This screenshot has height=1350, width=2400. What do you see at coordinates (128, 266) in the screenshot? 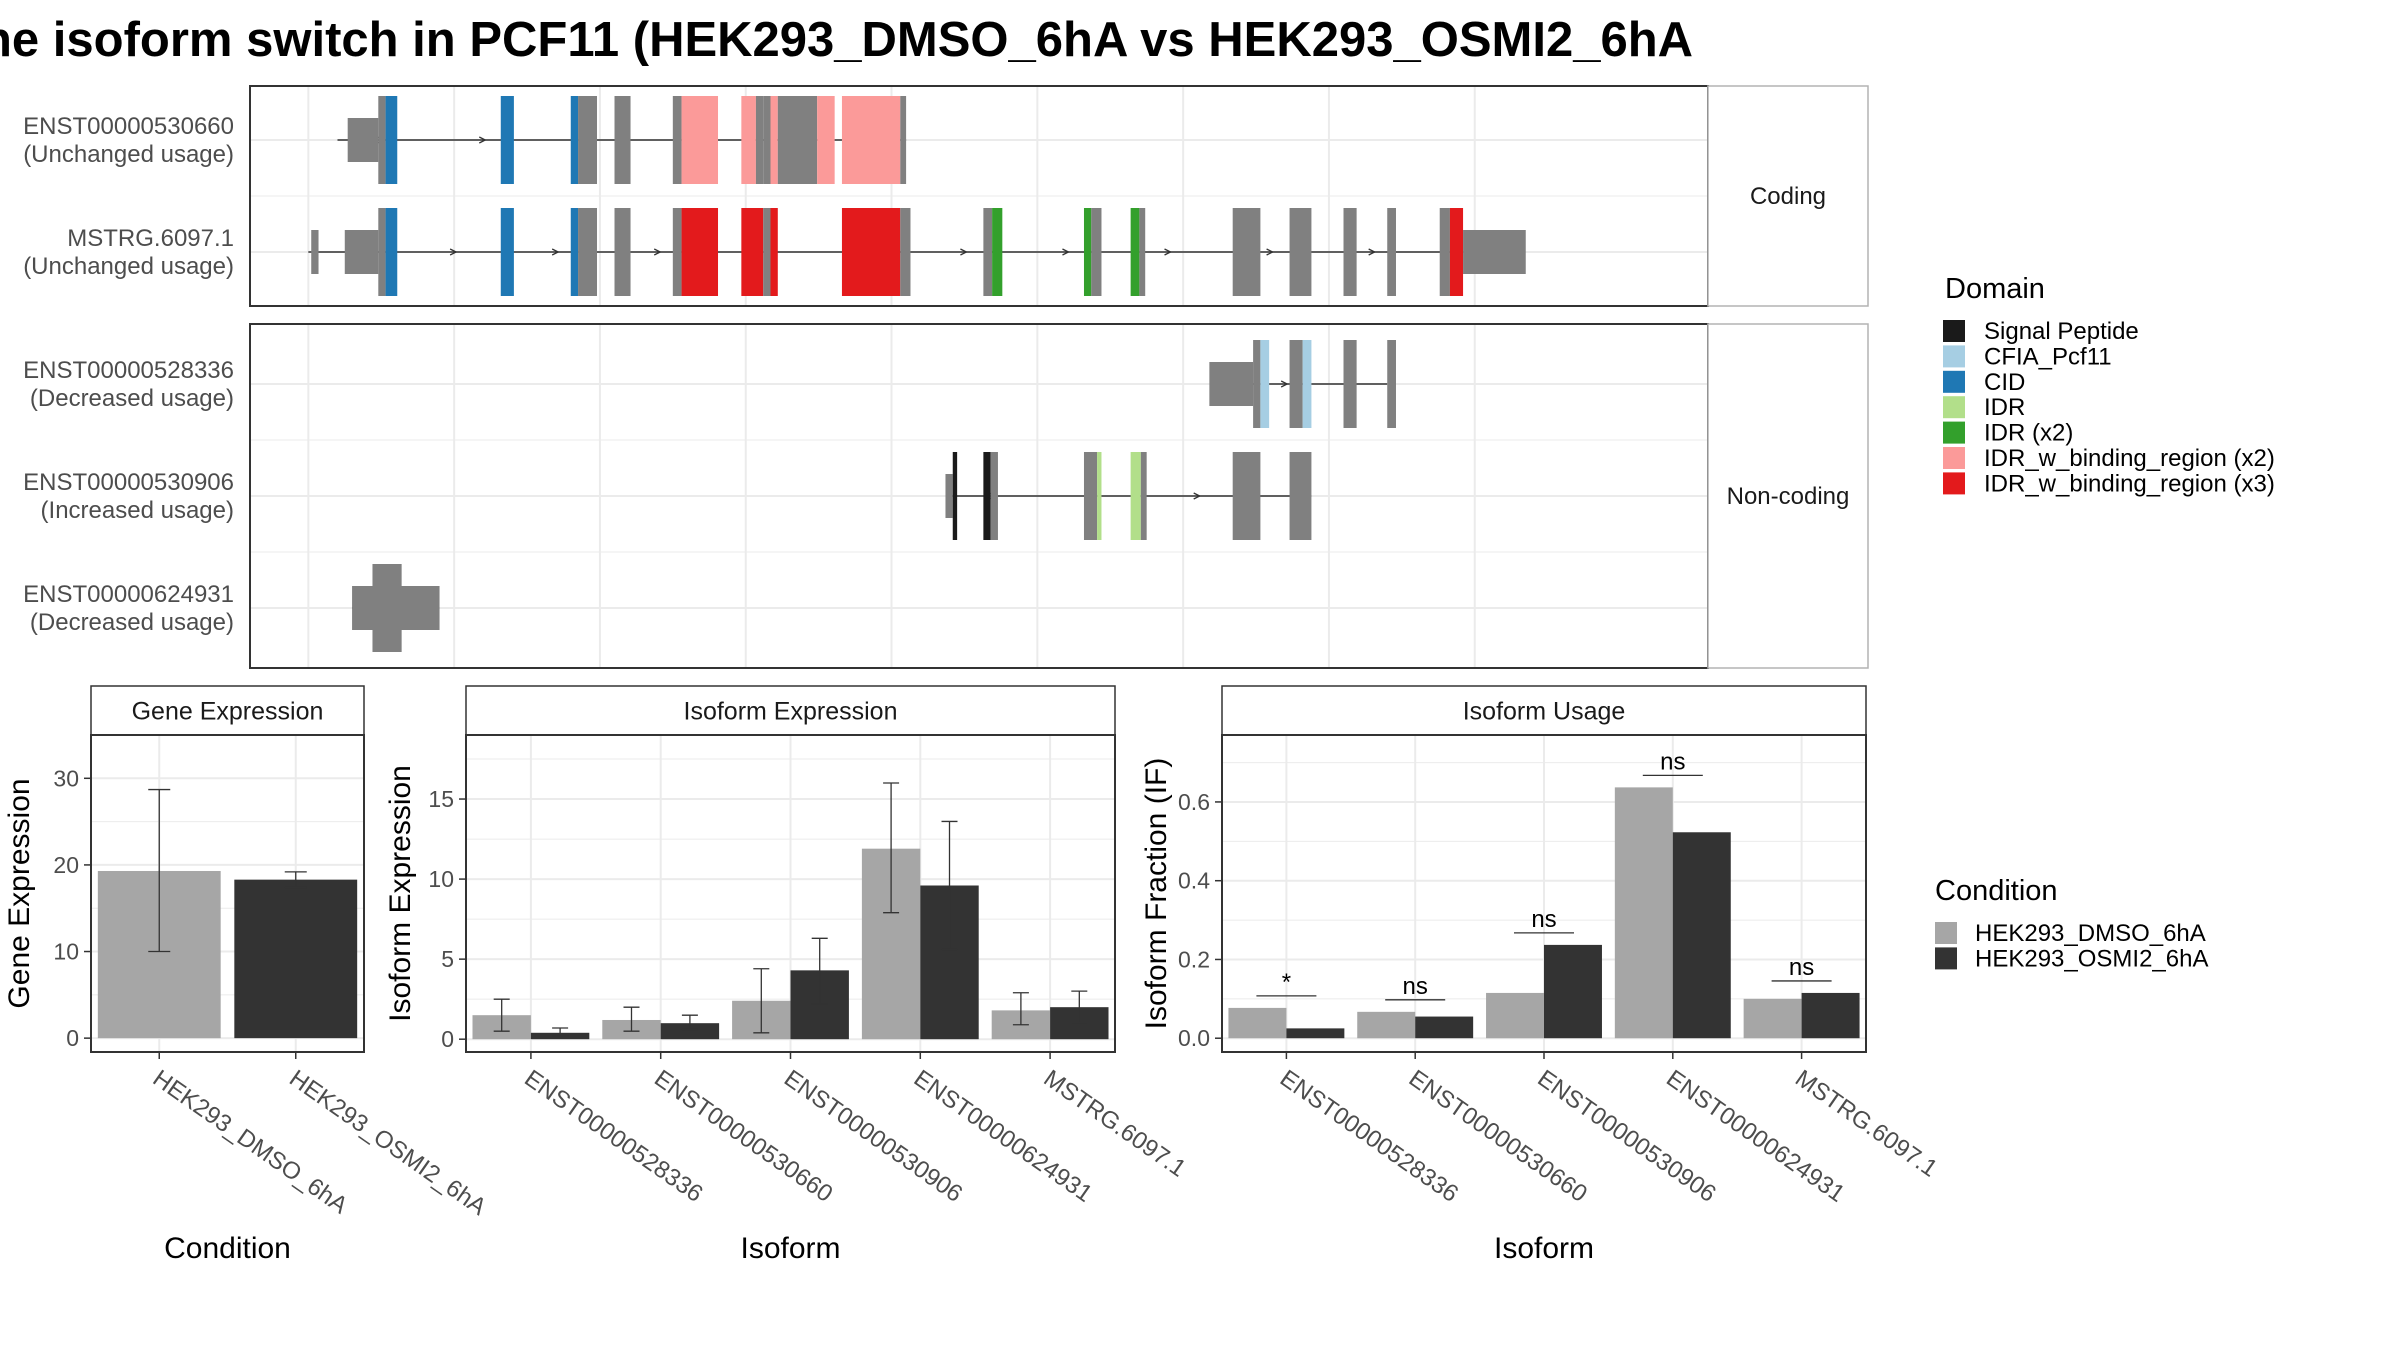
I see `transcript-status: (Unchanged usage)` at bounding box center [128, 266].